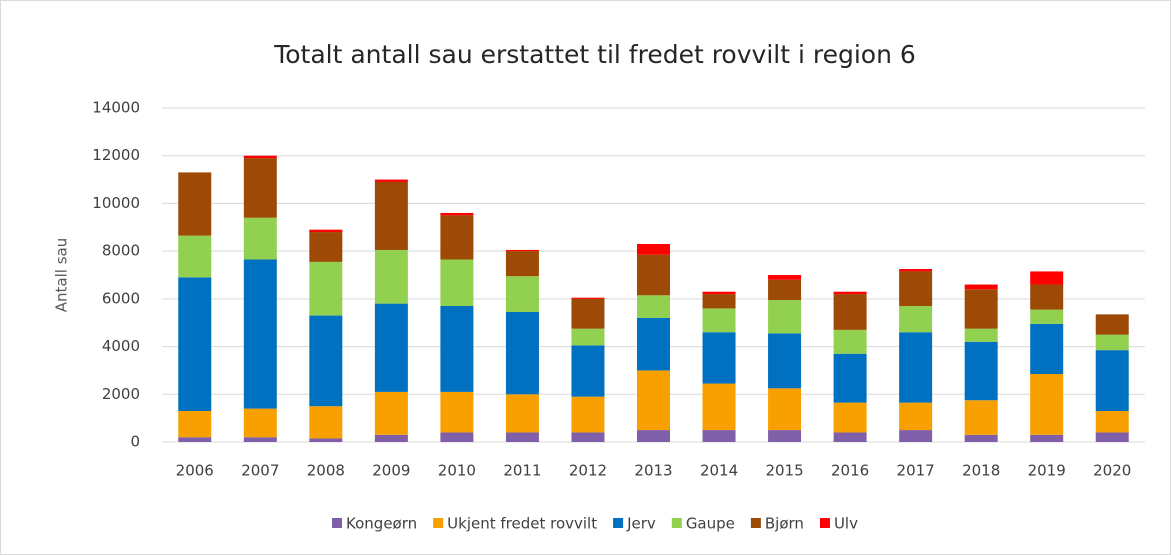 The width and height of the screenshot is (1171, 555). I want to click on x-tick-label: 2017, so click(916, 471).